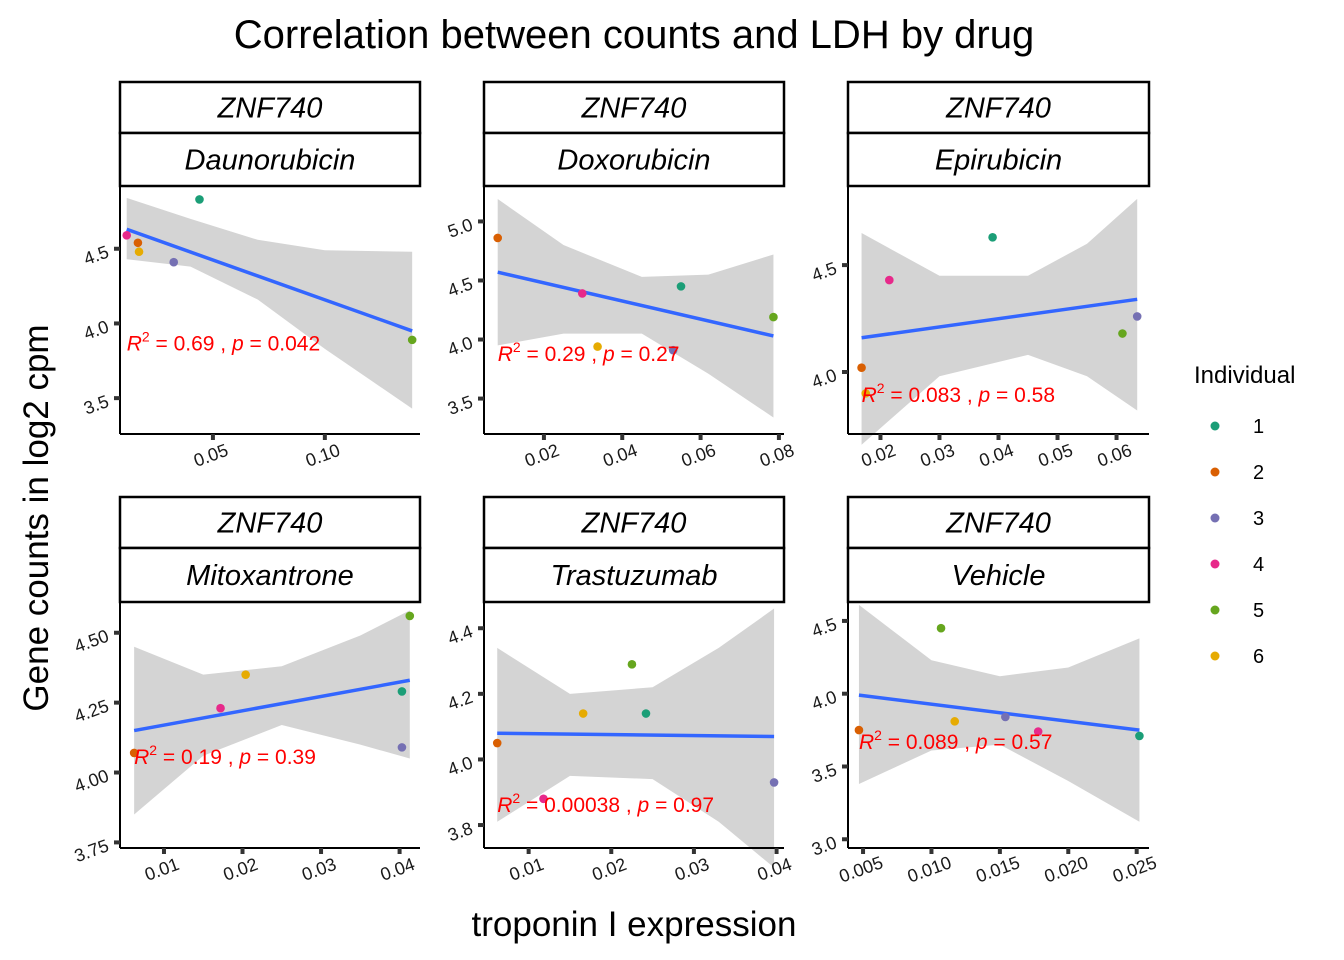 The height and width of the screenshot is (960, 1344). What do you see at coordinates (1258, 565) in the screenshot?
I see `legend-label-4: 4` at bounding box center [1258, 565].